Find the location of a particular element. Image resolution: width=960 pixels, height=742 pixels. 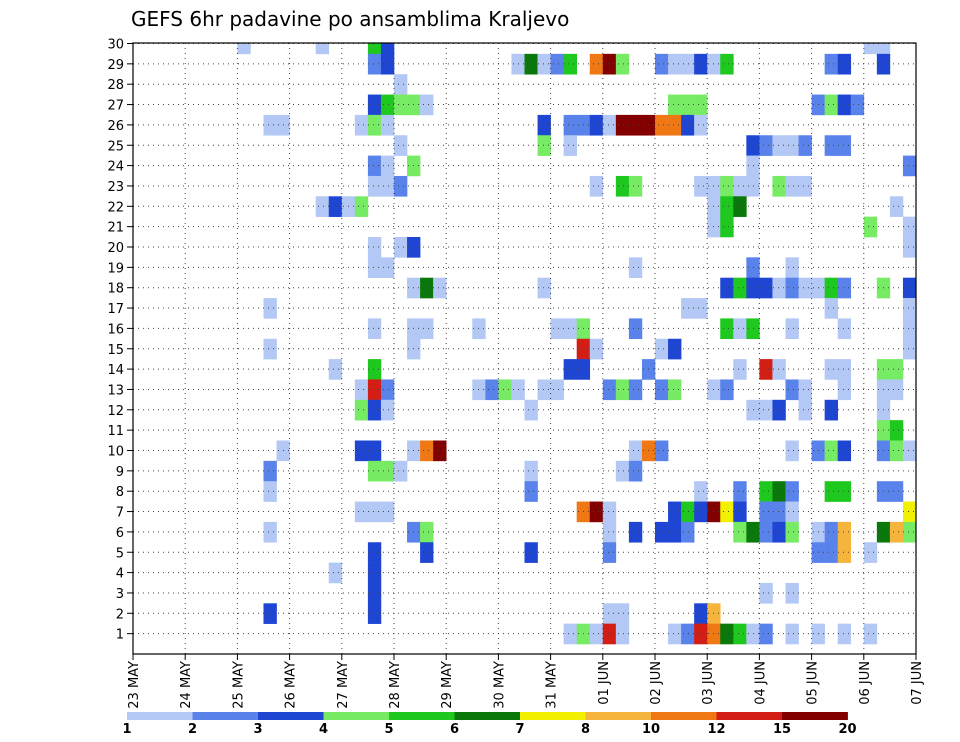

y-tick-label: 14 is located at coordinates (115, 370).